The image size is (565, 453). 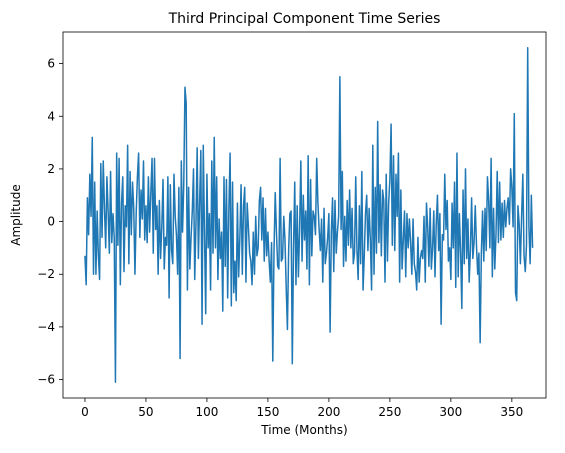 I want to click on x-axis-label: Time (Months), so click(x=303, y=430).